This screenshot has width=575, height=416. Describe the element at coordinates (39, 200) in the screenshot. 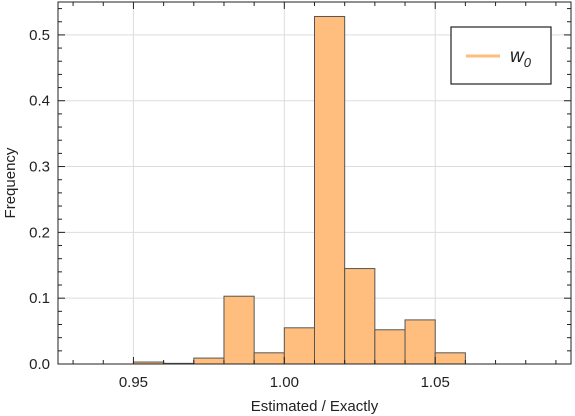

I see `y-tick-labels: 0.0 0.1 0.2 0.3 0.4 0.5` at that location.